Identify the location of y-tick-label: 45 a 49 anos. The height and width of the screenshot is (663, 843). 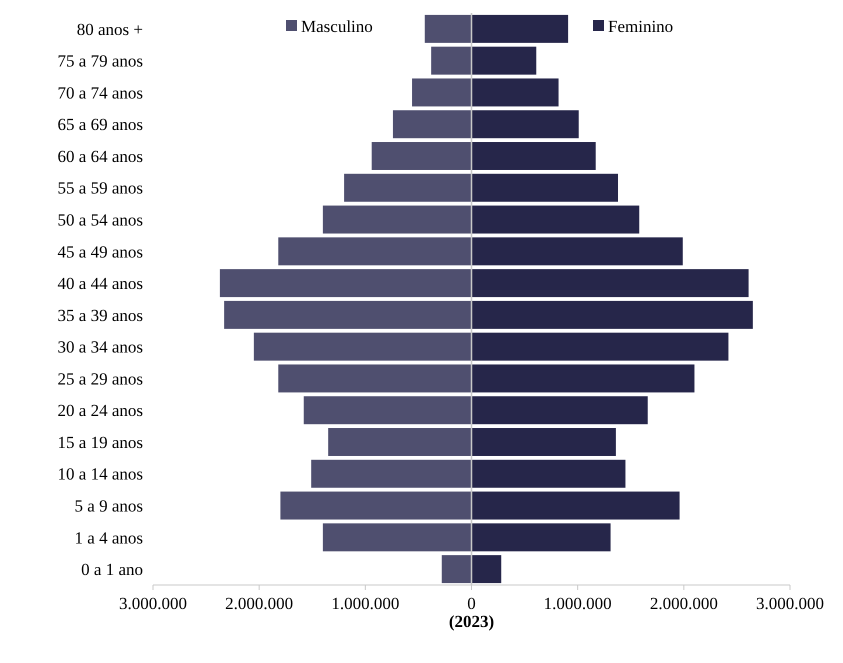
(100, 252).